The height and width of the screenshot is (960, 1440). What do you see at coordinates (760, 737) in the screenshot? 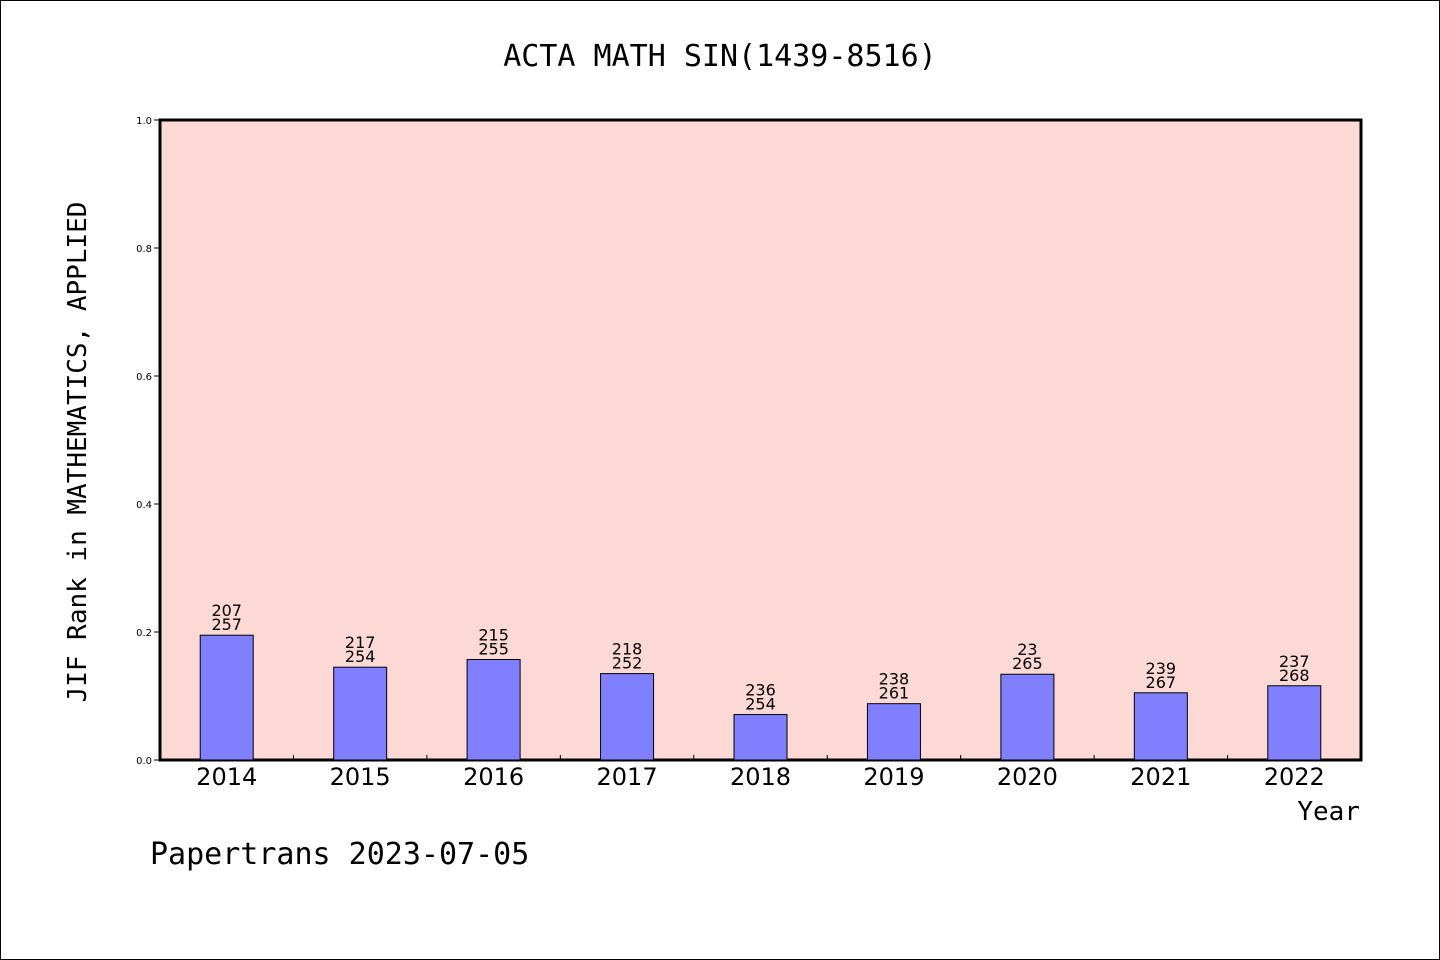
I see `bar-2018` at bounding box center [760, 737].